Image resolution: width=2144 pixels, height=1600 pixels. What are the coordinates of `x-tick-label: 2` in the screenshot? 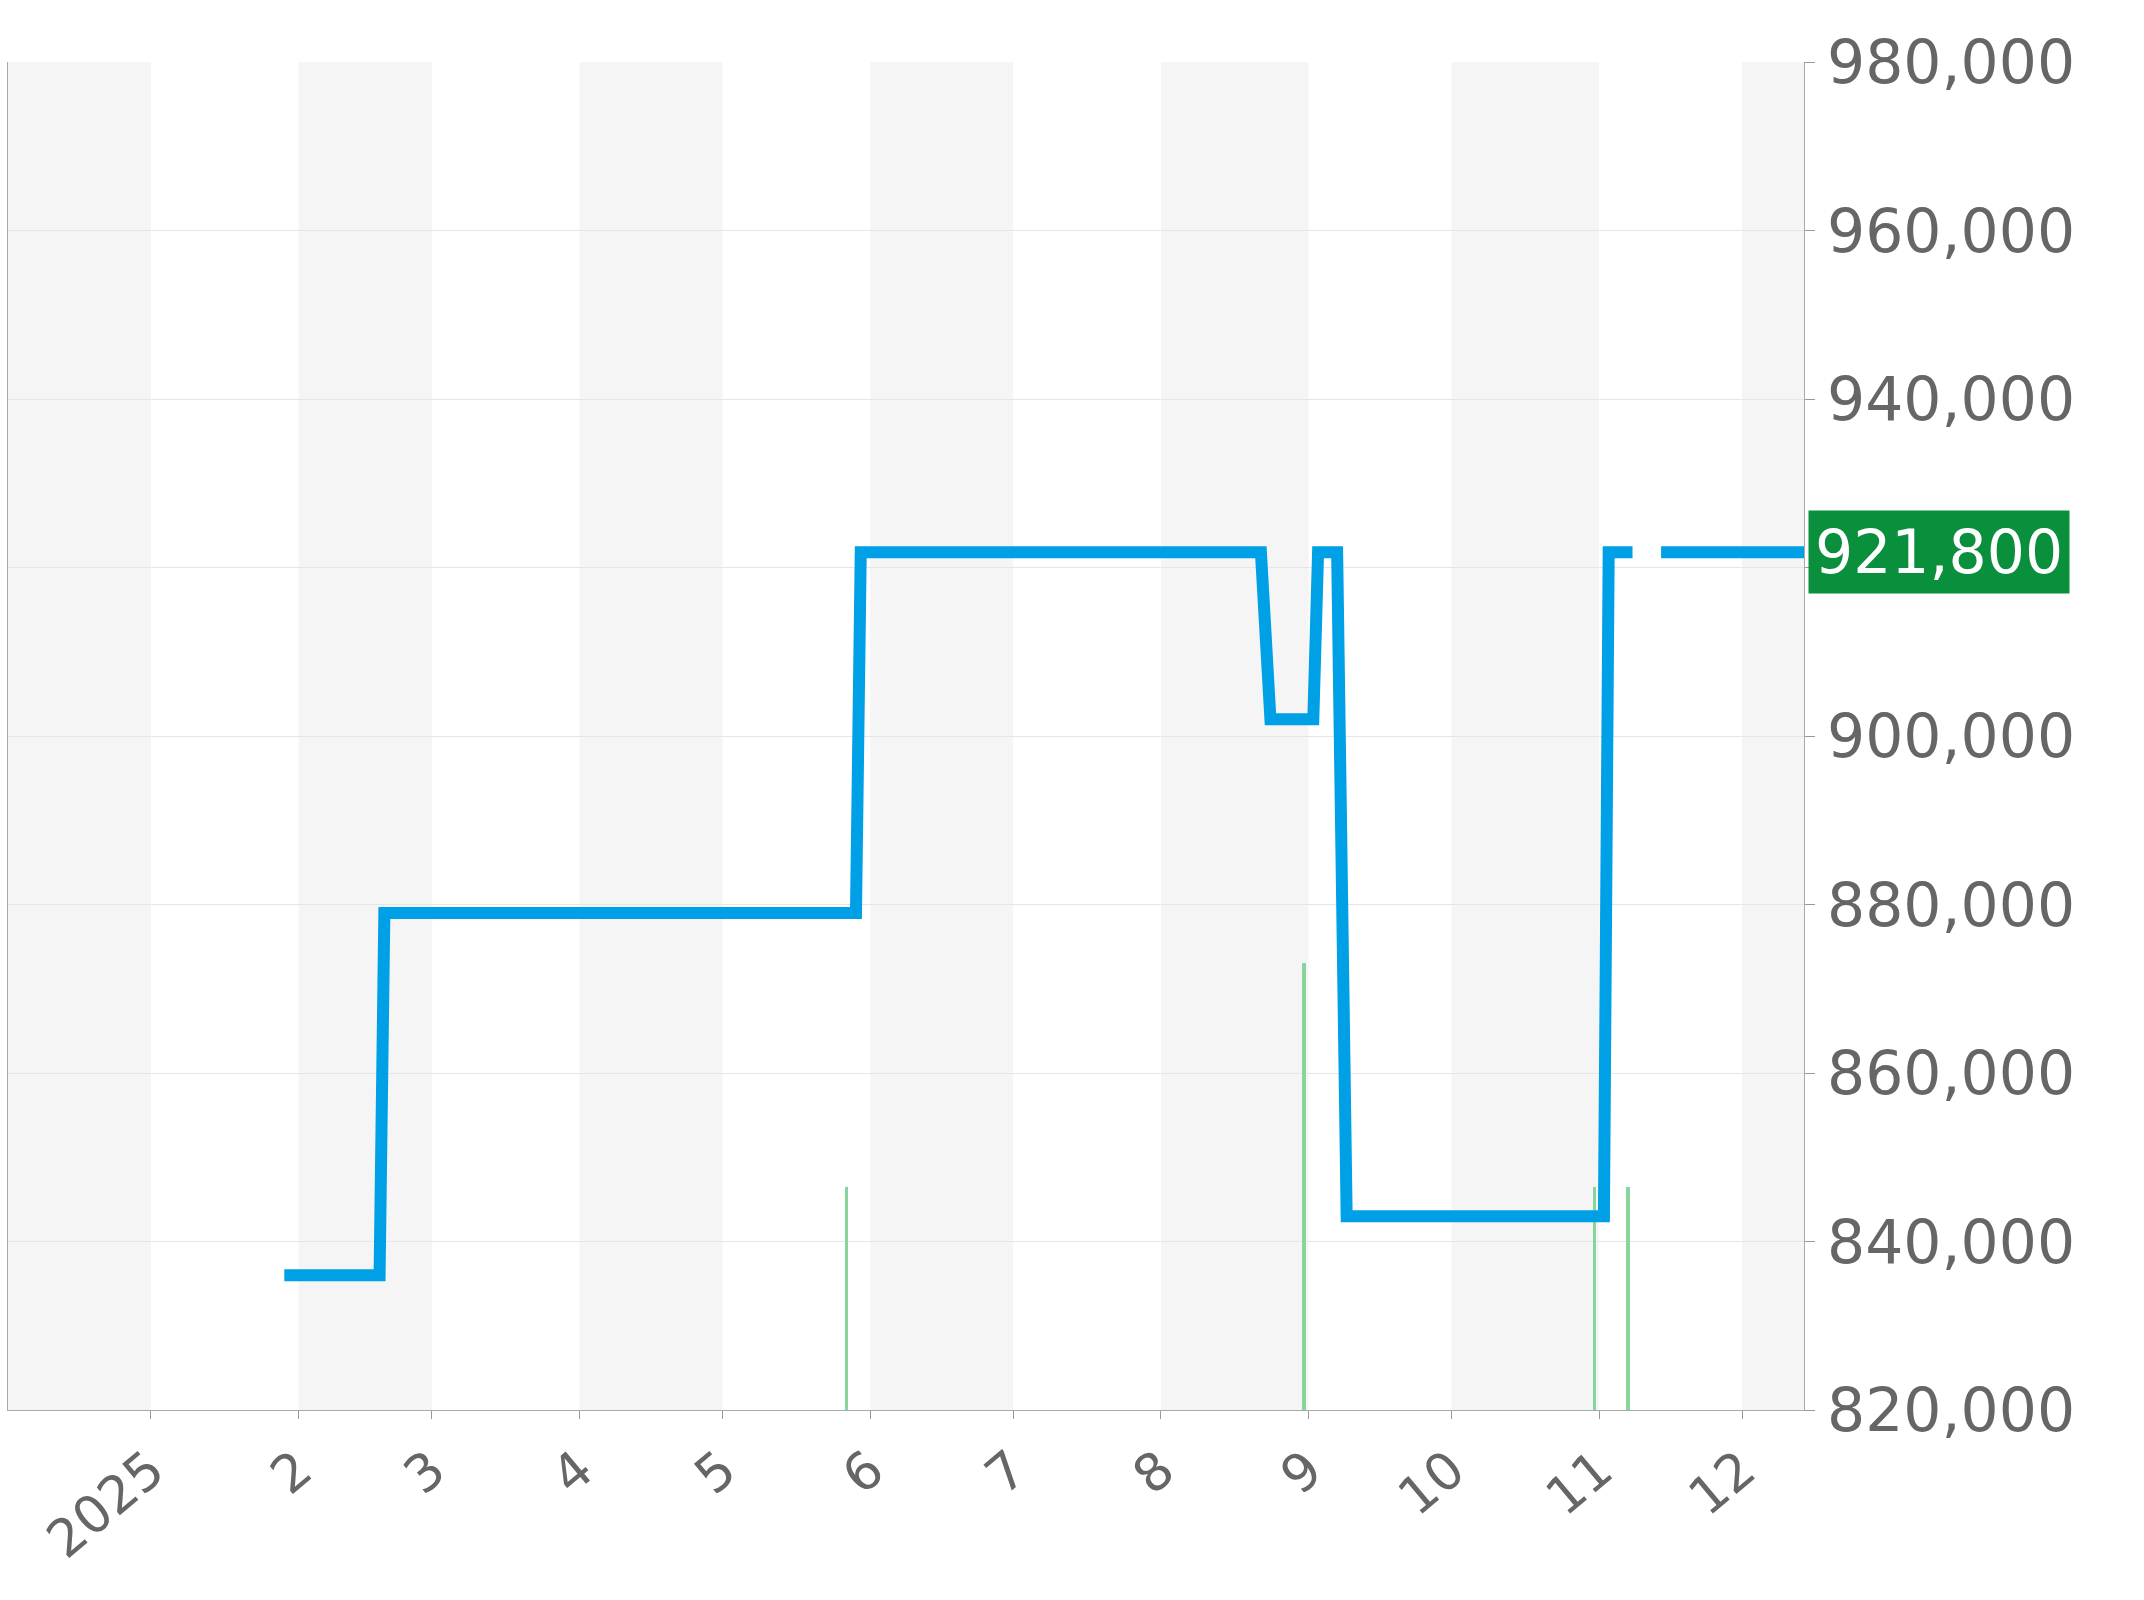 It's located at (291, 1472).